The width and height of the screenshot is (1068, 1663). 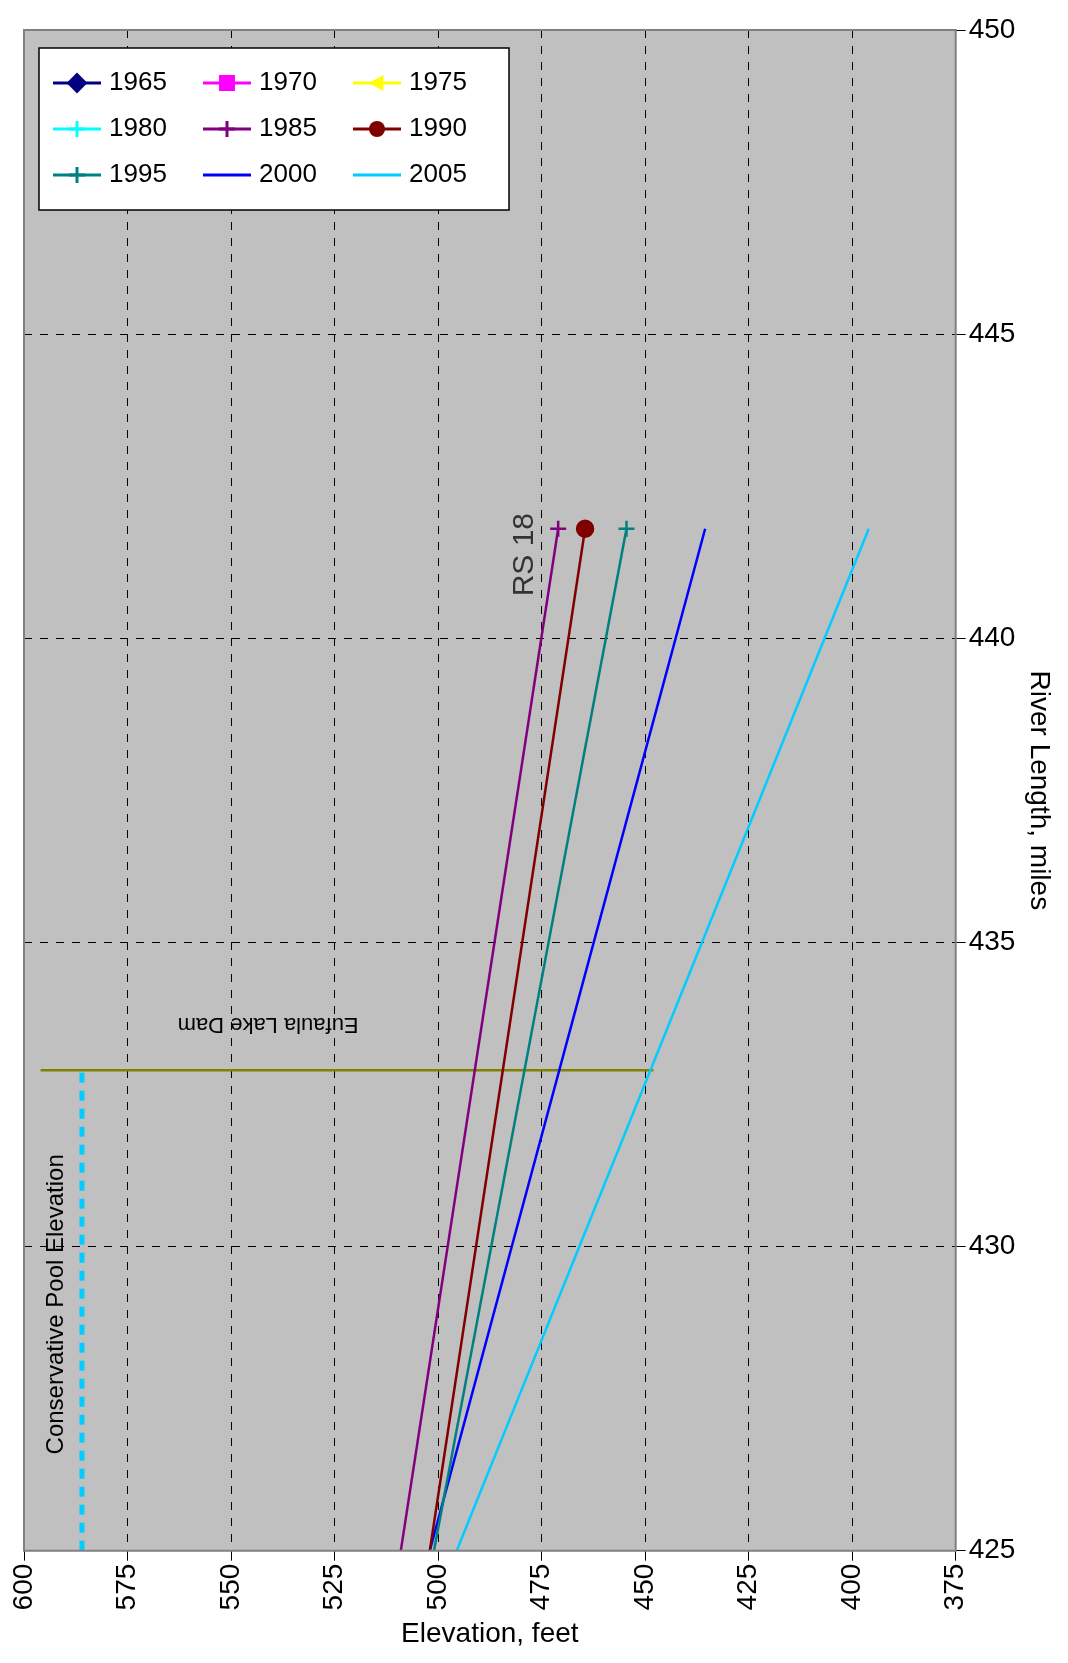 I want to click on x-axis-title: Elevation, feet, so click(x=490, y=1632).